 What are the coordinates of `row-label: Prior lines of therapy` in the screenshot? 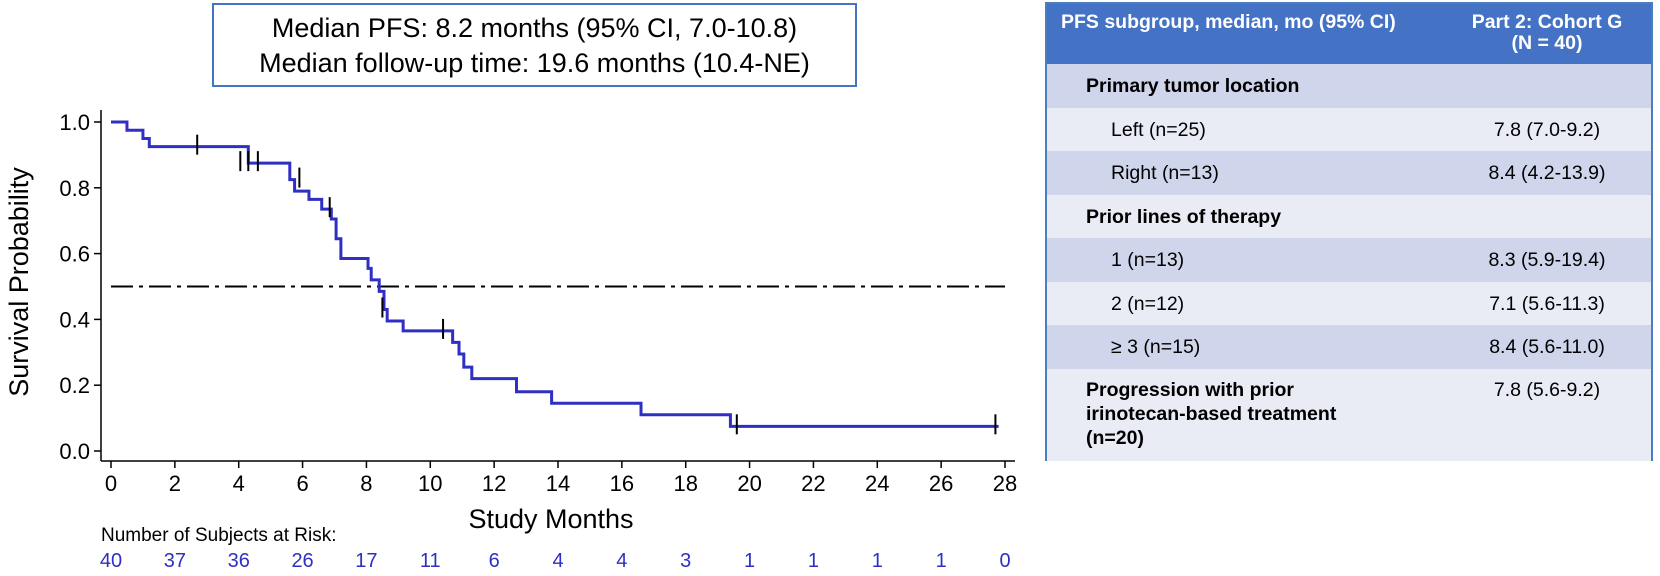 It's located at (1184, 216).